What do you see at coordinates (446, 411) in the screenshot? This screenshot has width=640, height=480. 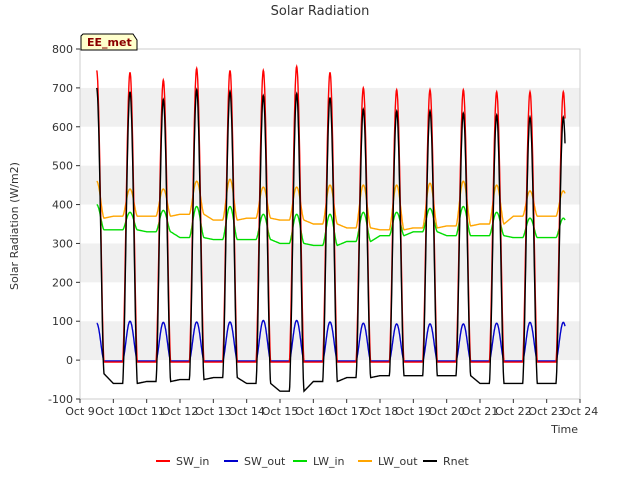 I see `x-tick-label: Oct 20` at bounding box center [446, 411].